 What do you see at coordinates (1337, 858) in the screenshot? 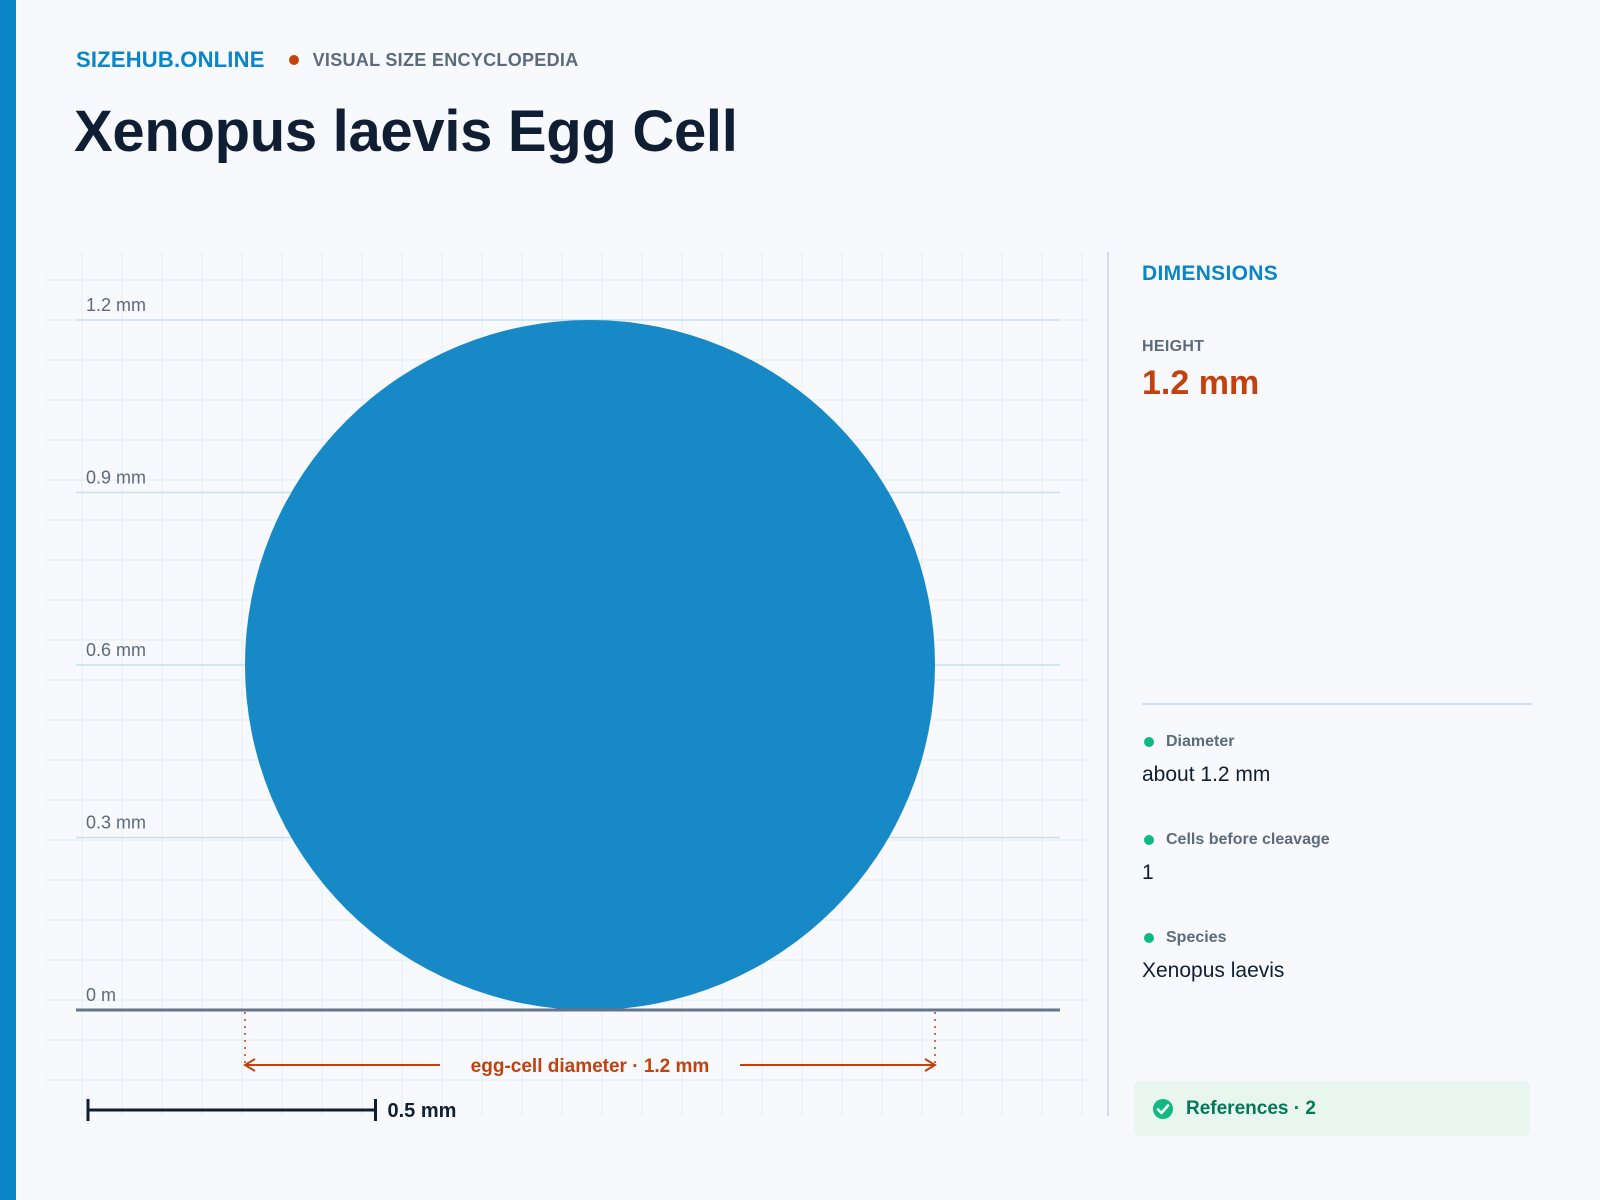
I see `fact-cells: Cells before cleavage 1` at bounding box center [1337, 858].